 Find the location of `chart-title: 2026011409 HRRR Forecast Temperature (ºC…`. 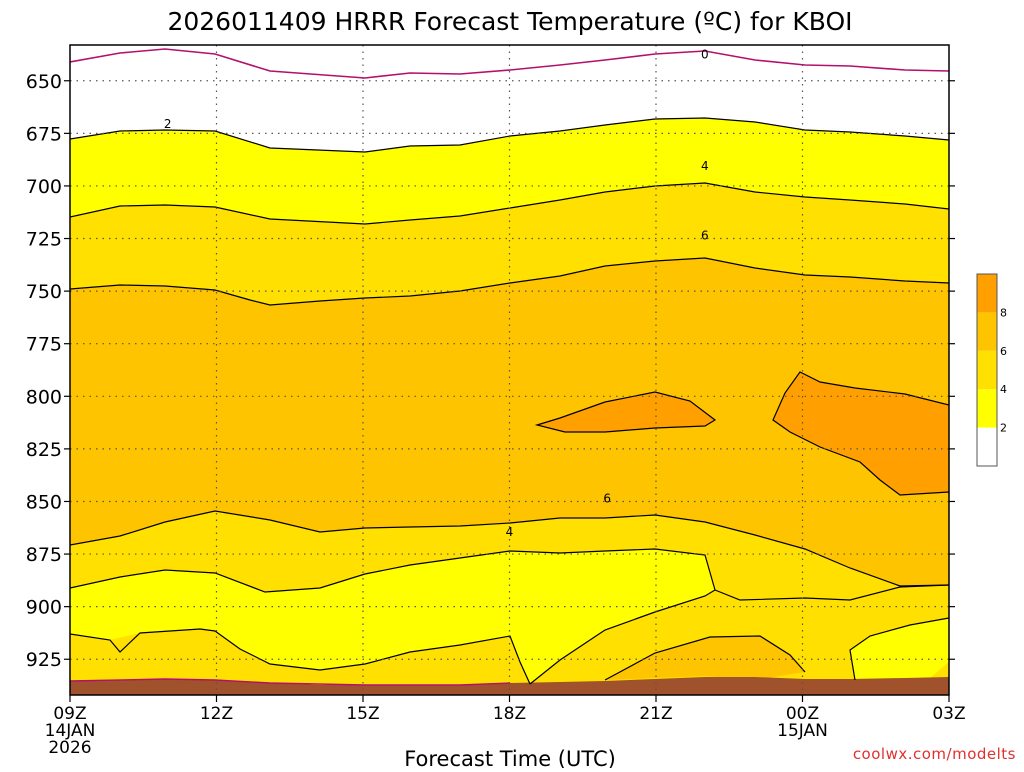

chart-title: 2026011409 HRRR Forecast Temperature (ºC… is located at coordinates (509, 21).